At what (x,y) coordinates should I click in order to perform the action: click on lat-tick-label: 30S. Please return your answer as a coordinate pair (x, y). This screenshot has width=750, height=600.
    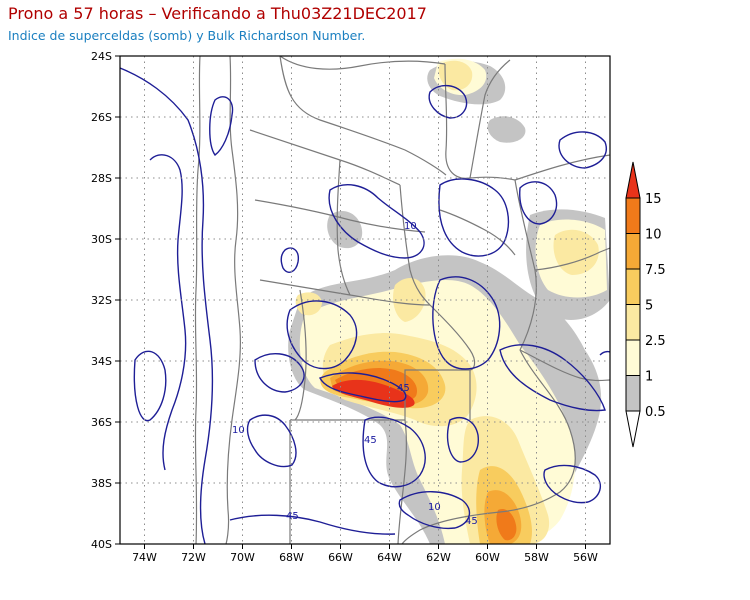
    Looking at the image, I should click on (101, 239).